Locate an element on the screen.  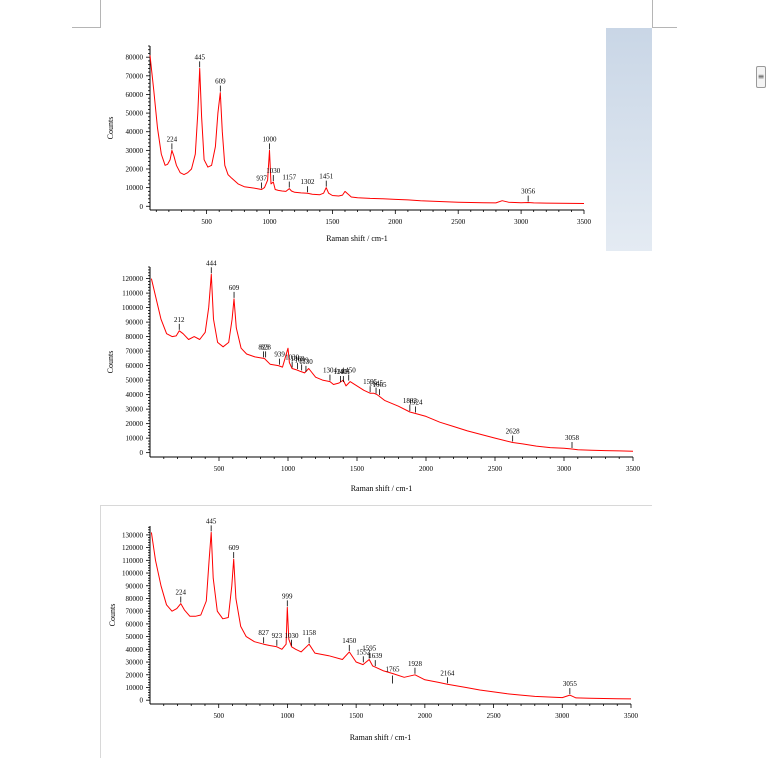
peak-label: 3056 is located at coordinates (528, 192).